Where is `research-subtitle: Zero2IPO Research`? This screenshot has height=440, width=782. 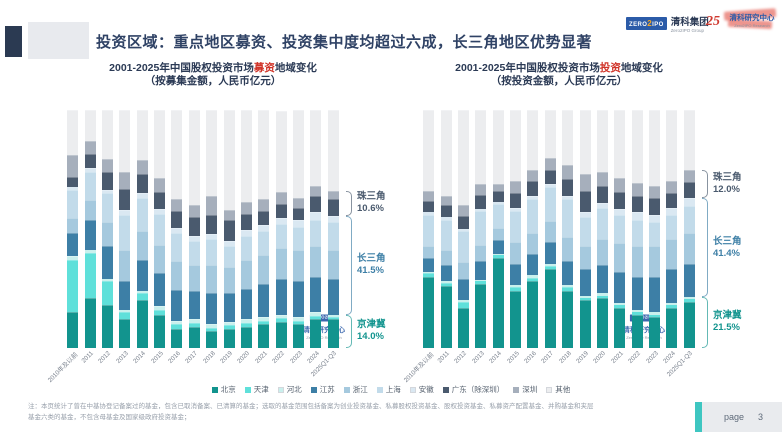 research-subtitle: Zero2IPO Research is located at coordinates (752, 25).